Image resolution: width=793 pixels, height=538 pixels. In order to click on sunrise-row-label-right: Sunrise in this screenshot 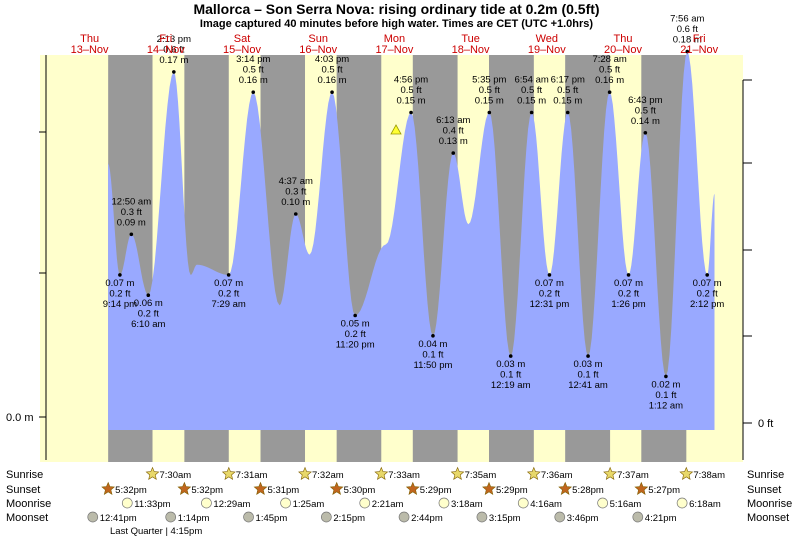, I will do `click(765, 475)`.